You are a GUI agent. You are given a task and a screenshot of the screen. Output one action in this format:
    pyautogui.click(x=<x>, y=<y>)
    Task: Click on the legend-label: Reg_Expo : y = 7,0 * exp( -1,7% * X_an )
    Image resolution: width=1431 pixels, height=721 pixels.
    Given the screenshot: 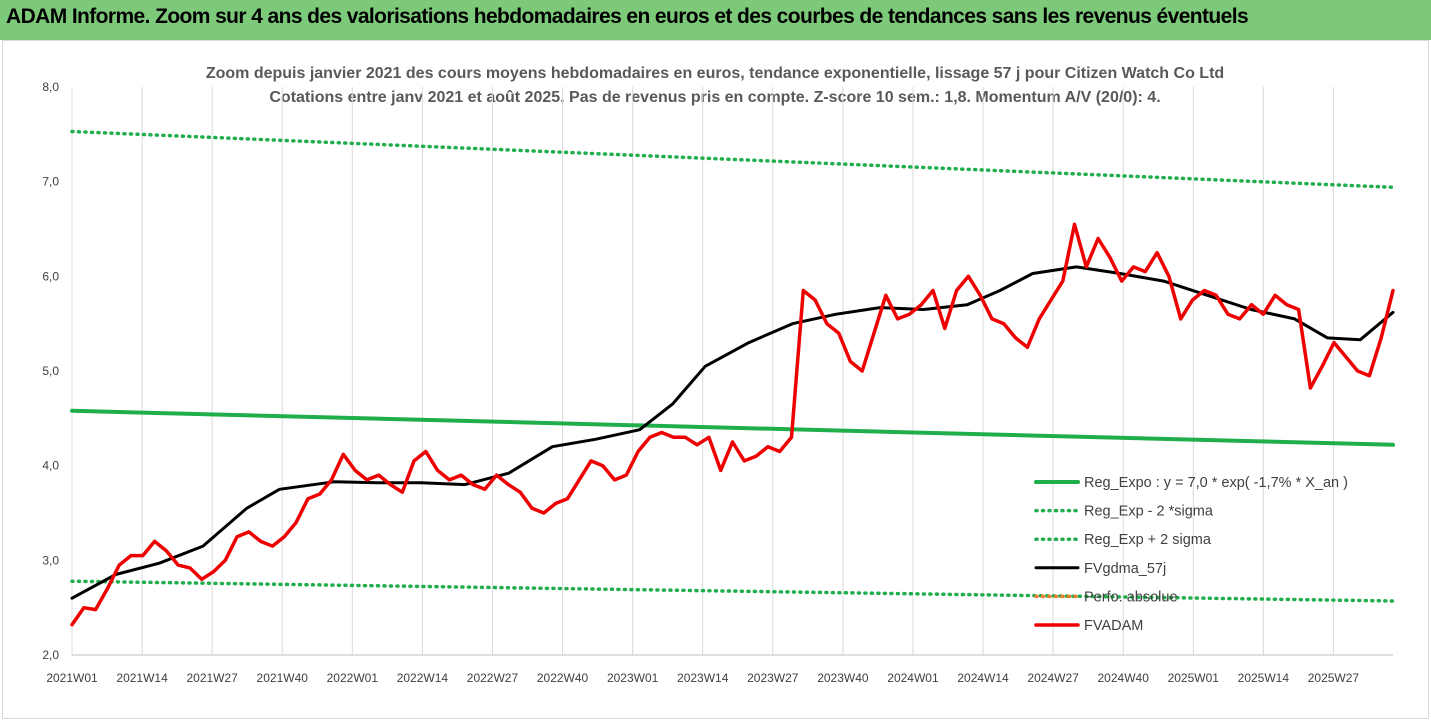 What is the action you would take?
    pyautogui.click(x=1216, y=483)
    